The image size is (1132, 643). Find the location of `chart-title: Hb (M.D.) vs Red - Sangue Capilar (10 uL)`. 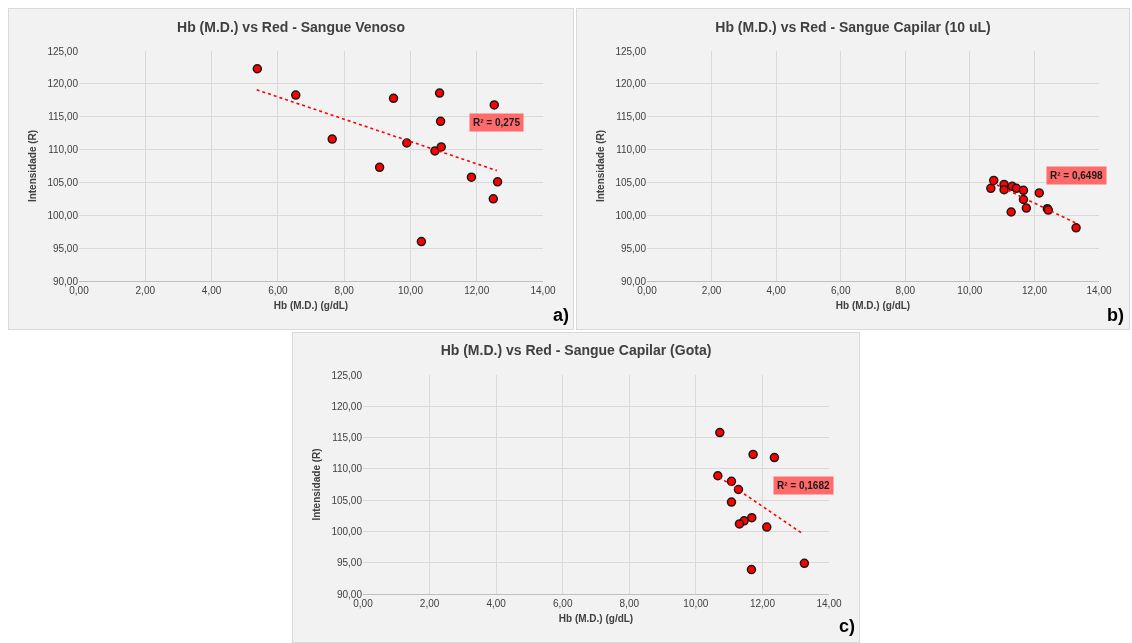

chart-title: Hb (M.D.) vs Red - Sangue Capilar (10 uL) is located at coordinates (853, 26).